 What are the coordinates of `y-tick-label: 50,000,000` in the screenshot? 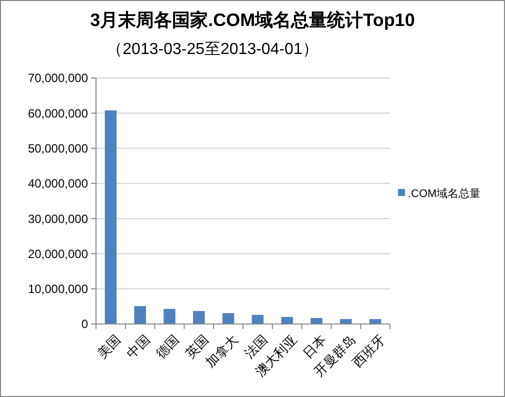 It's located at (58, 148).